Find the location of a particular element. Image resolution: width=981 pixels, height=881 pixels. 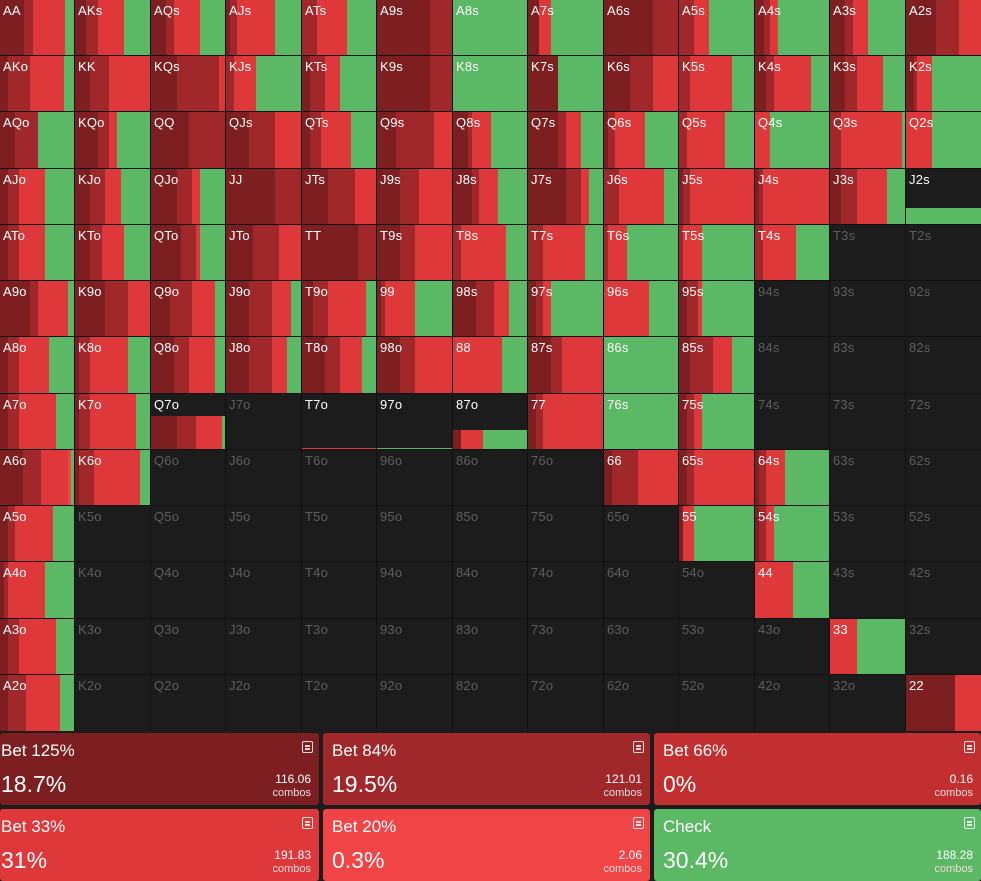

hand-cell: T8o is located at coordinates (339, 365).